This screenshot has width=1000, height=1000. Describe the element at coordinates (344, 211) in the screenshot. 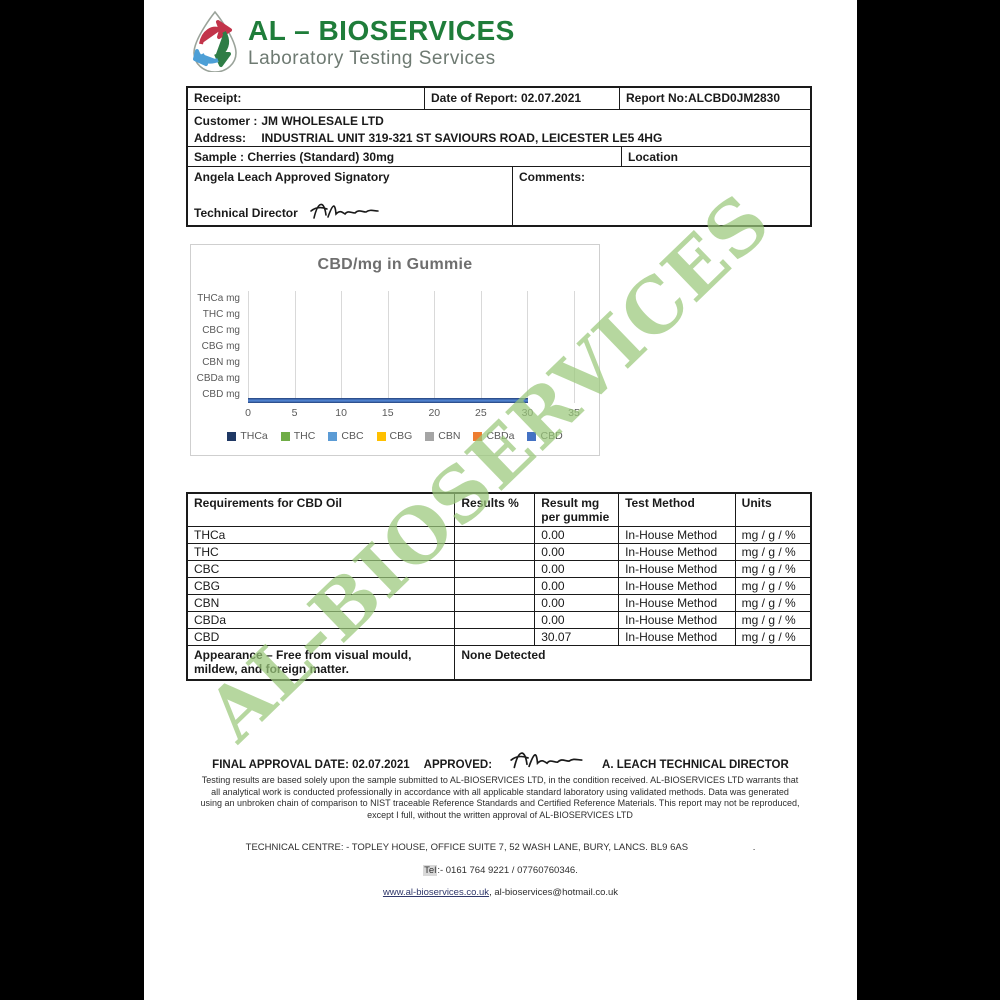

I see `signature-image` at that location.